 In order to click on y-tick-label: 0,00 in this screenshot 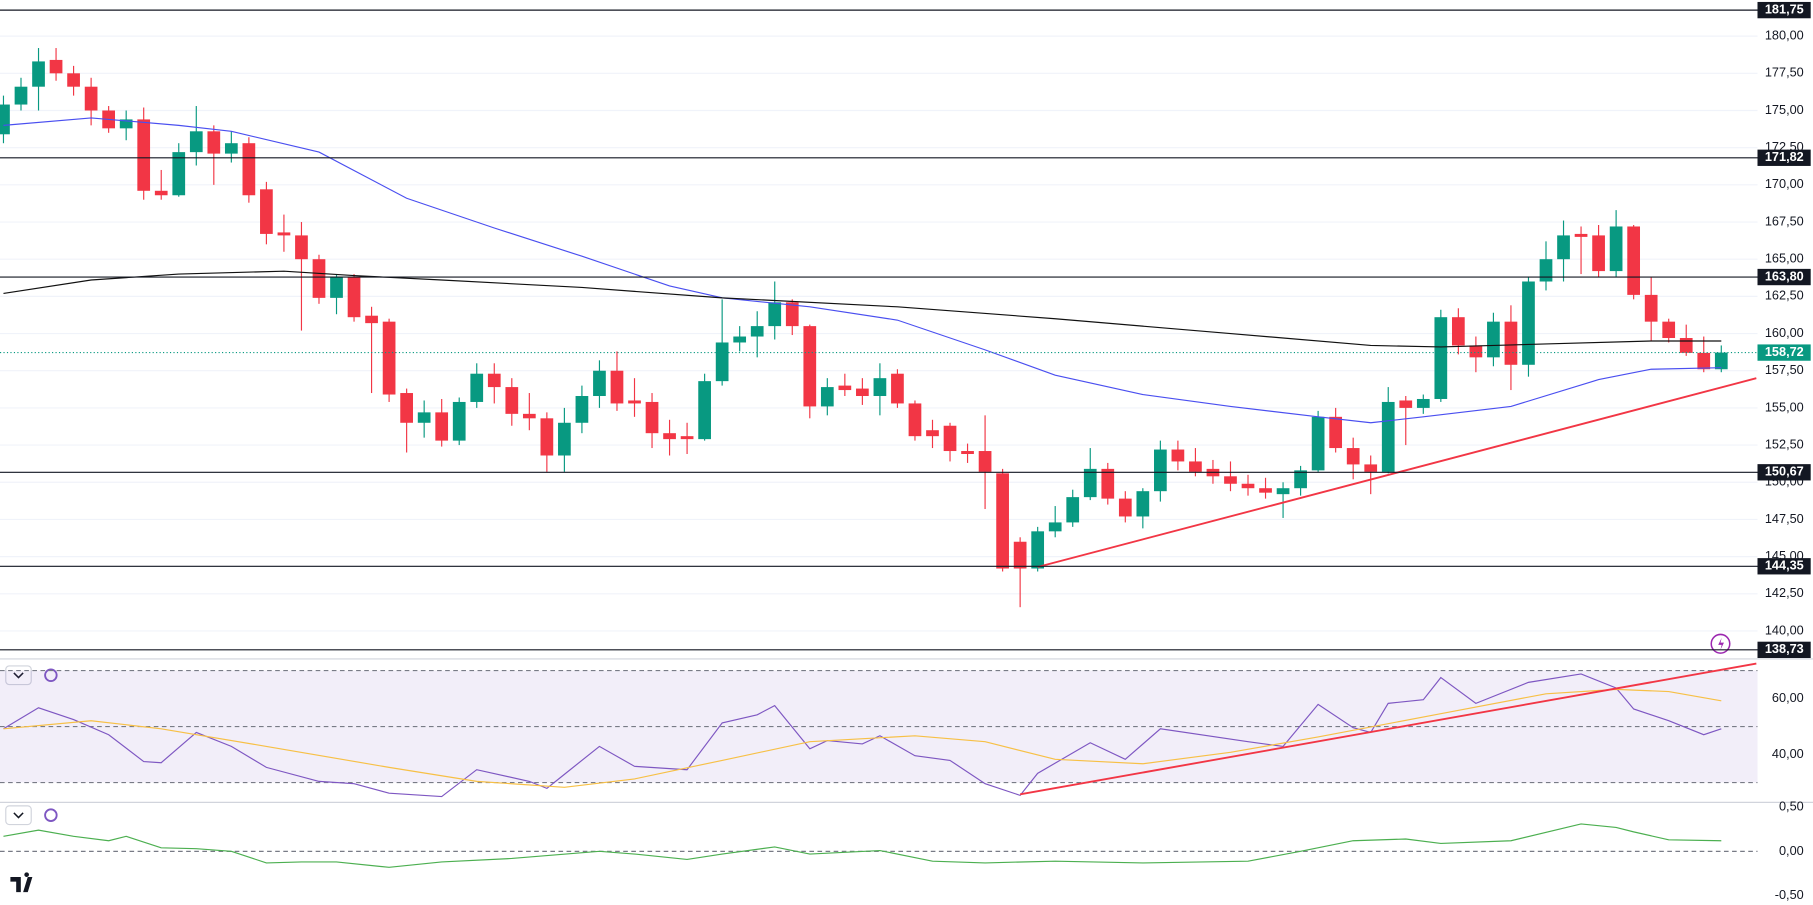, I will do `click(1791, 850)`.